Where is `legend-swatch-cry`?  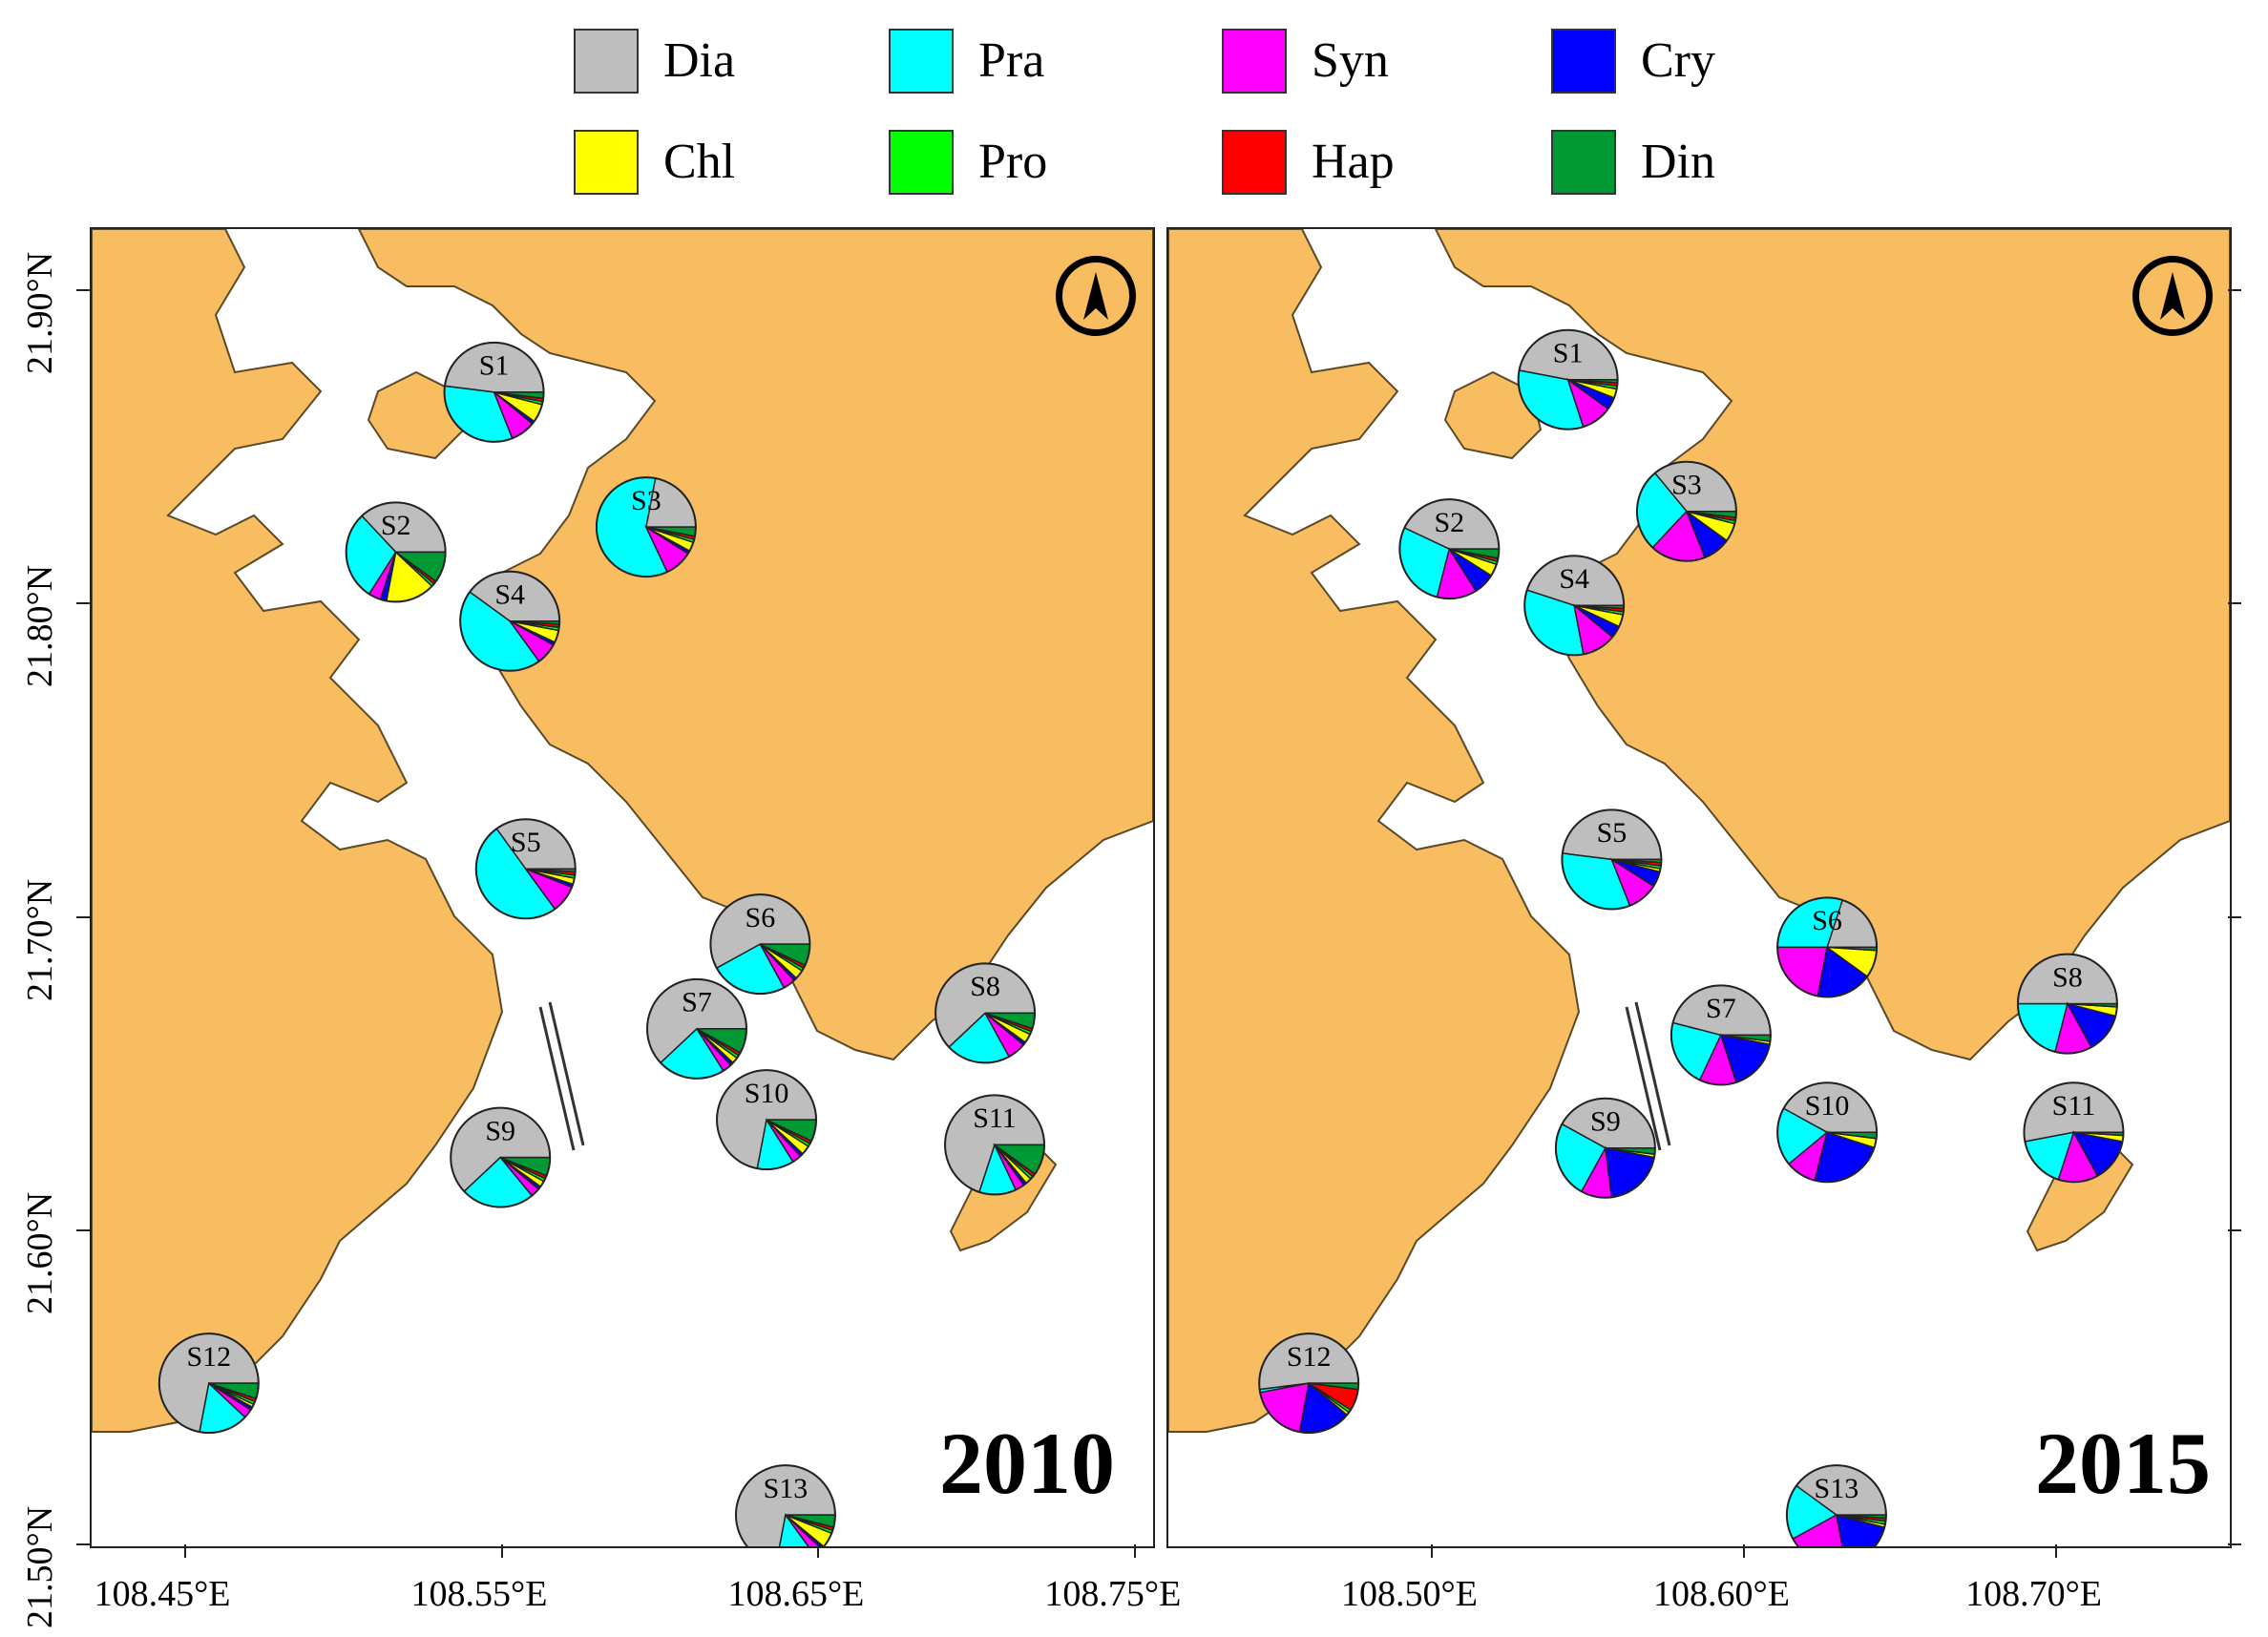
legend-swatch-cry is located at coordinates (1583, 61).